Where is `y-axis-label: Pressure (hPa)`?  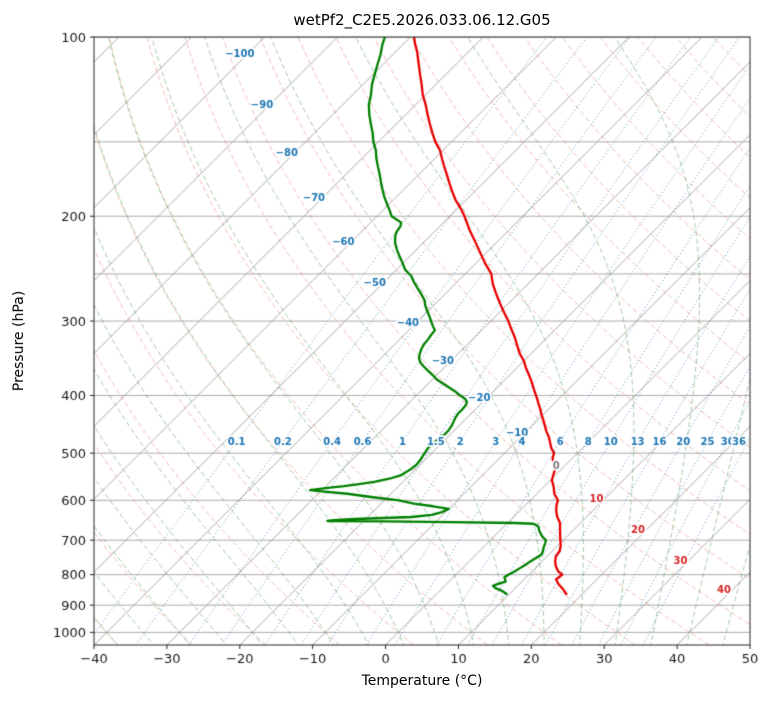 y-axis-label: Pressure (hPa) is located at coordinates (19, 341).